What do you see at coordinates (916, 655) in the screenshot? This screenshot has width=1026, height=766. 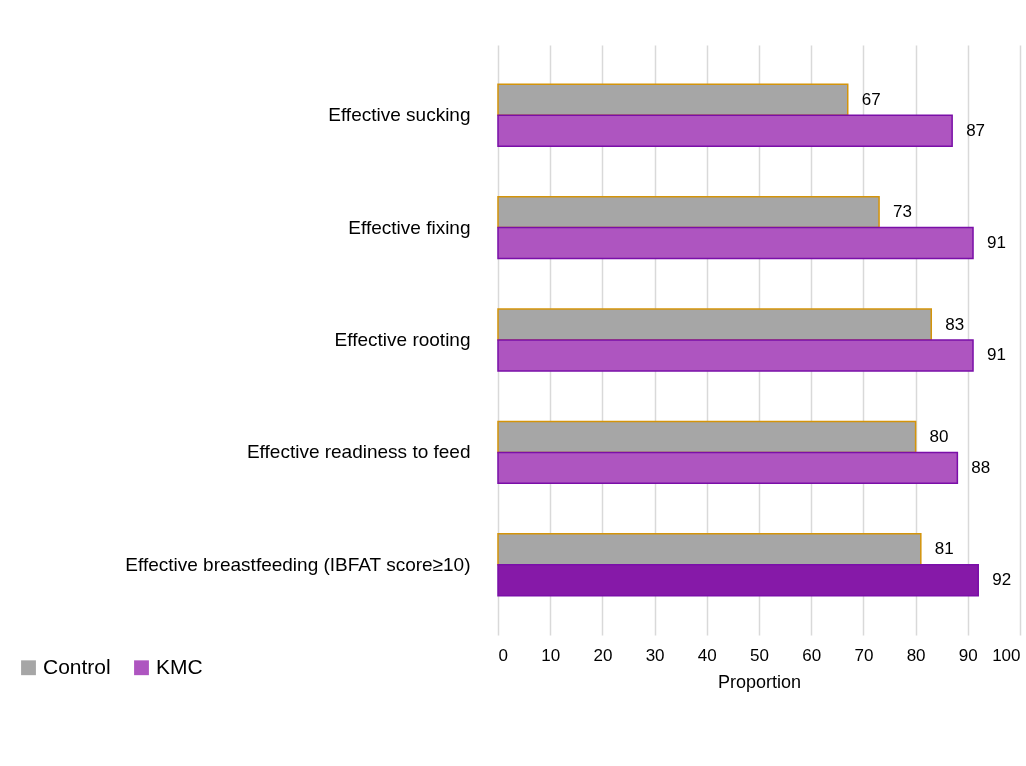 I see `x-tick-label: 80` at bounding box center [916, 655].